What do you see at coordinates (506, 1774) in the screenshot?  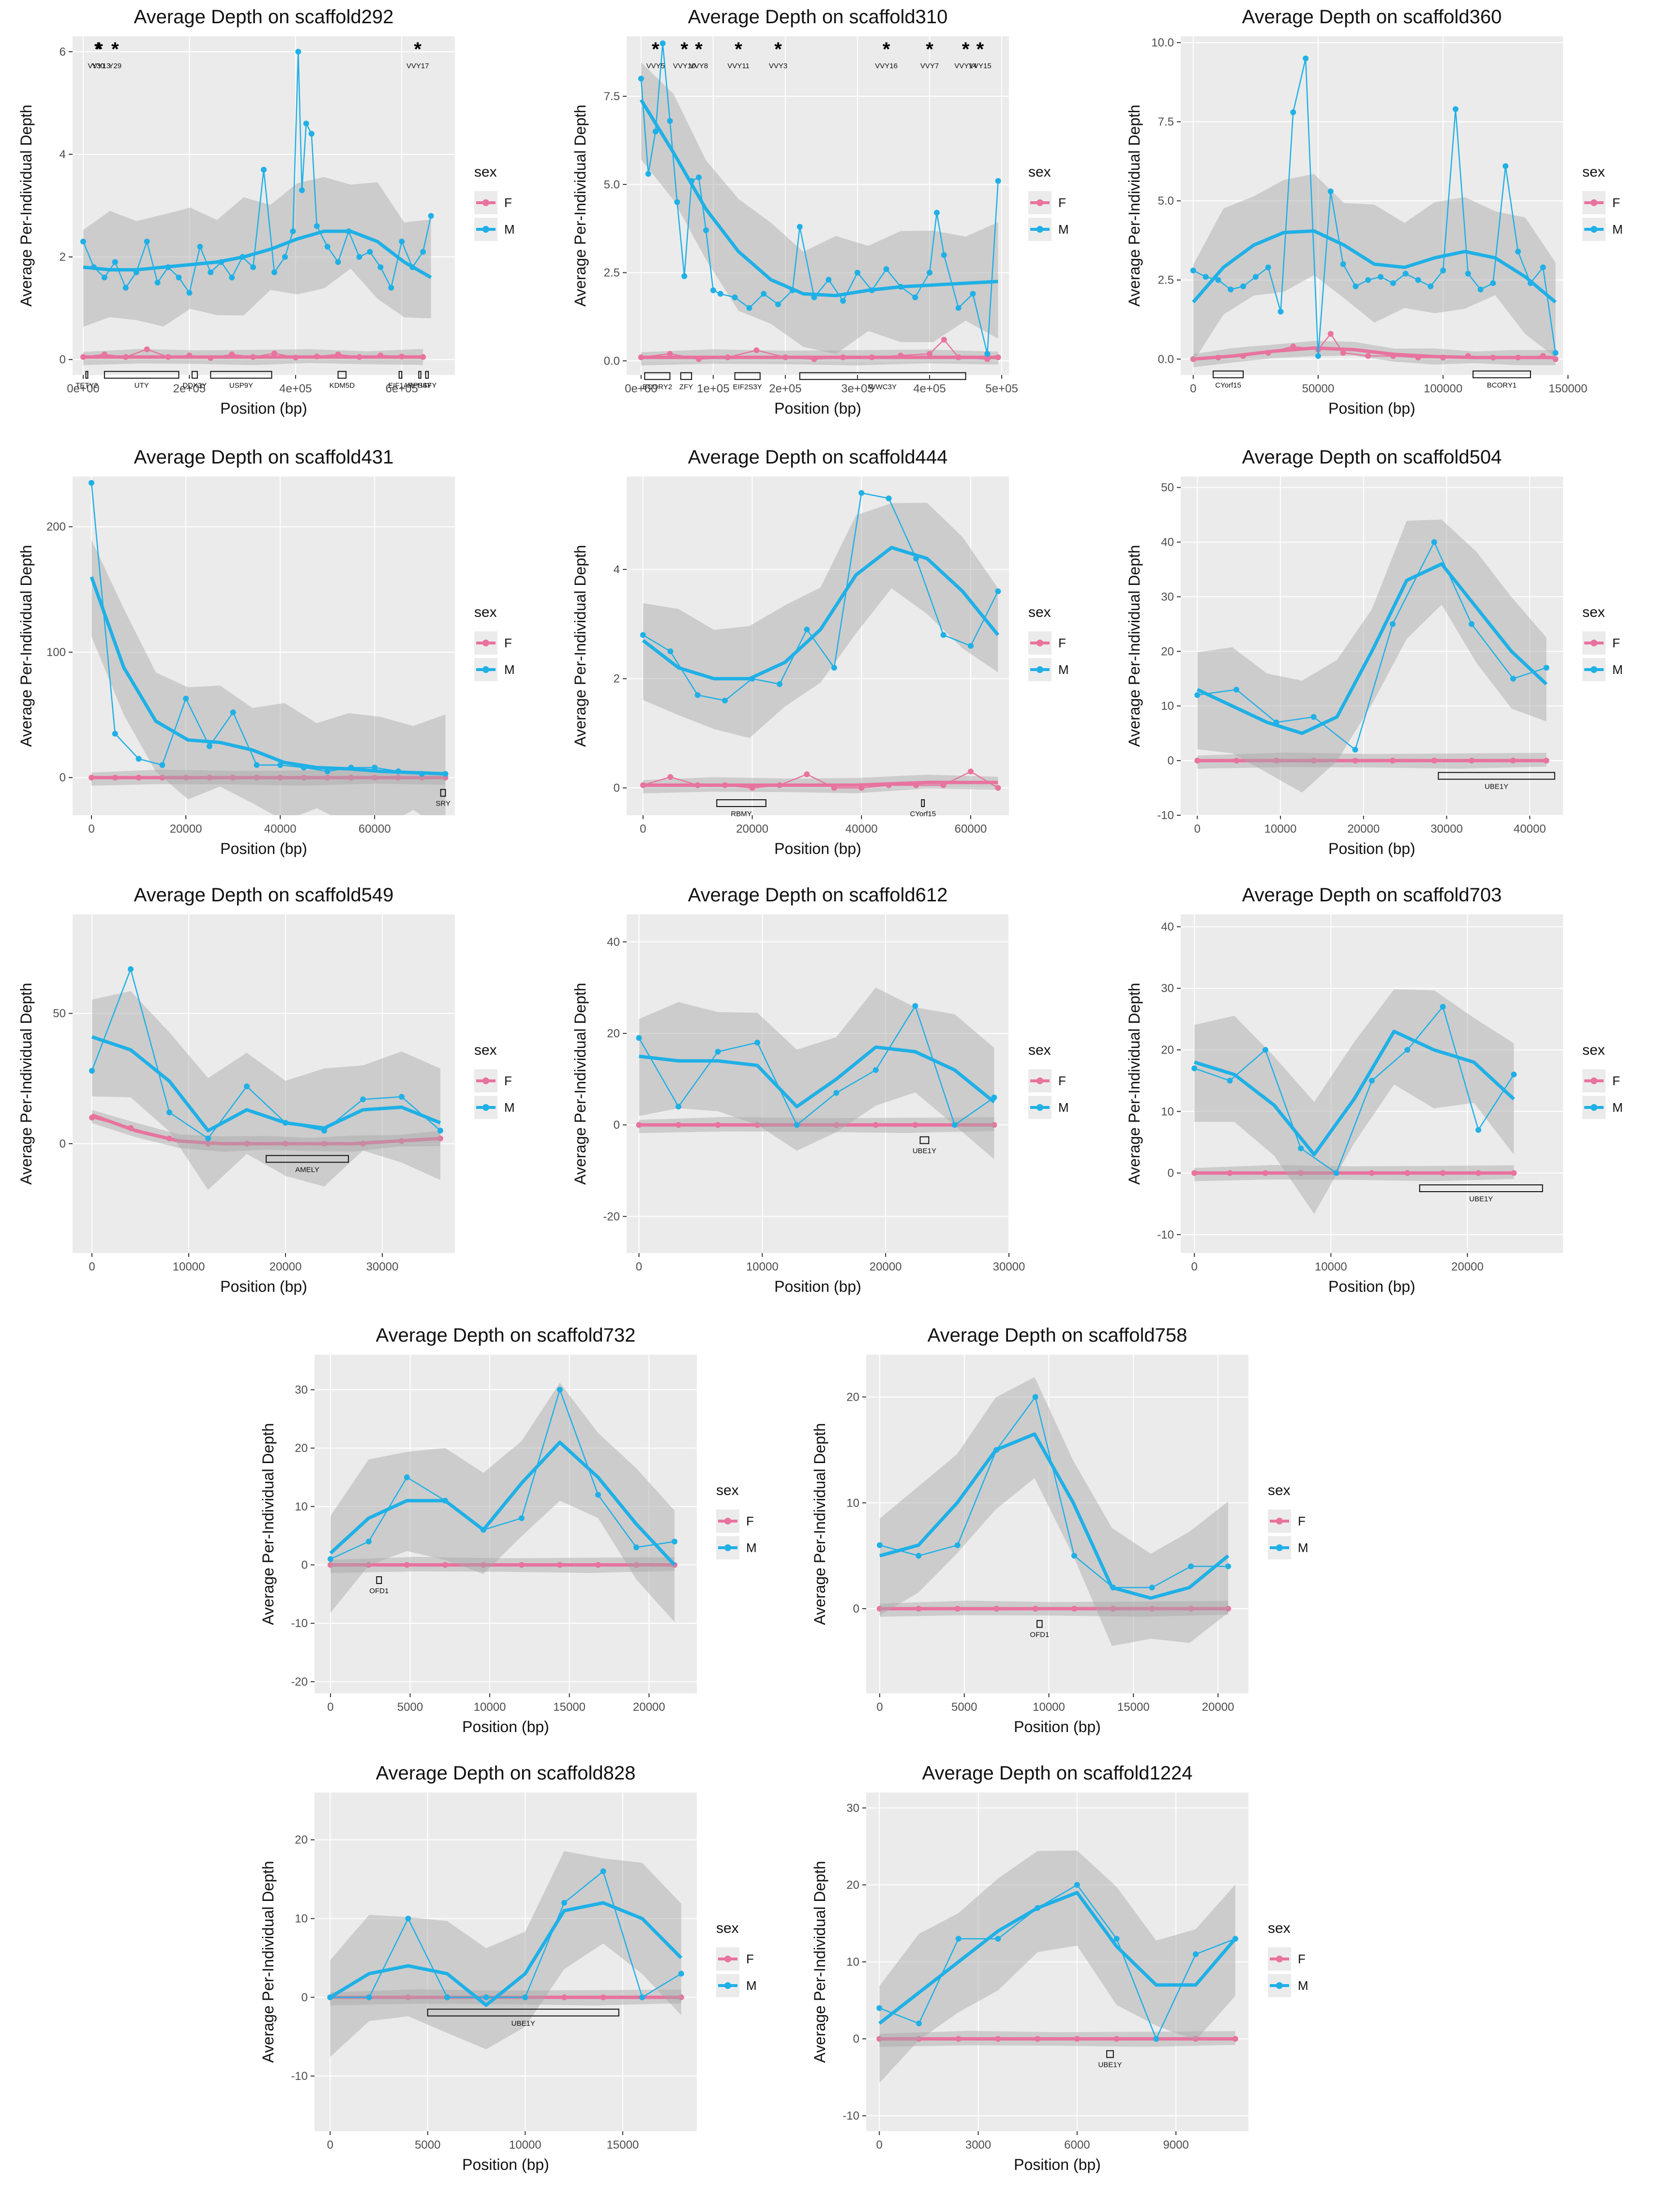 I see `chart-title: Average Depth on scaffold828` at bounding box center [506, 1774].